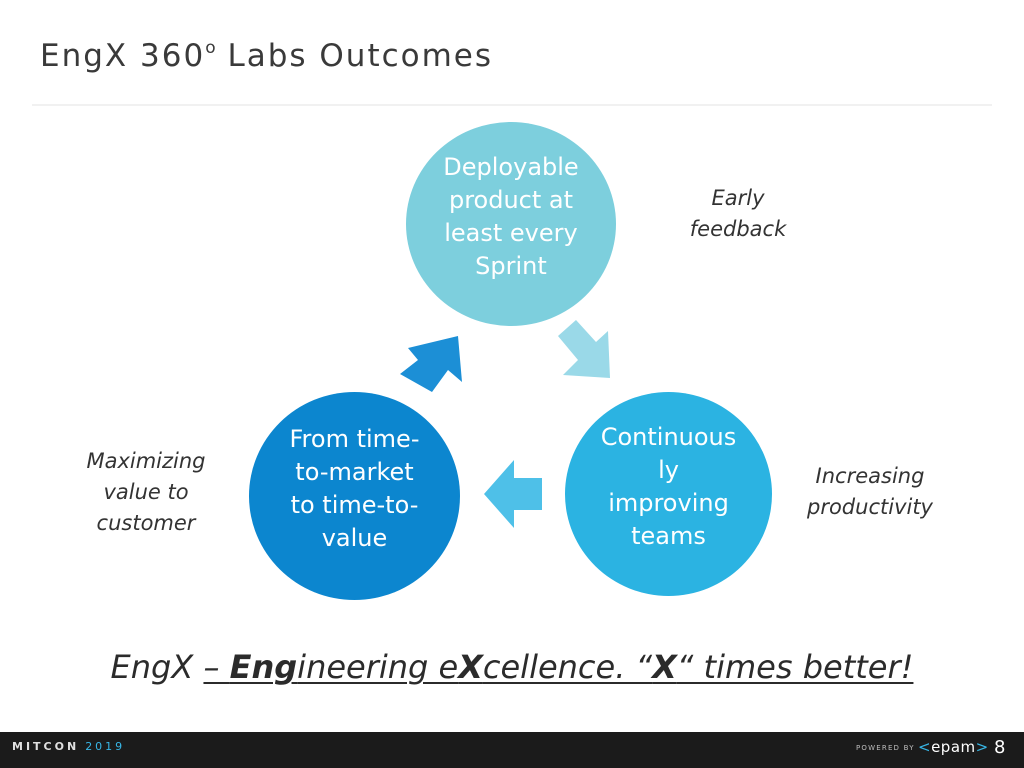 Image resolution: width=1024 pixels, height=768 pixels. I want to click on epam-bracket-left: <, so click(925, 747).